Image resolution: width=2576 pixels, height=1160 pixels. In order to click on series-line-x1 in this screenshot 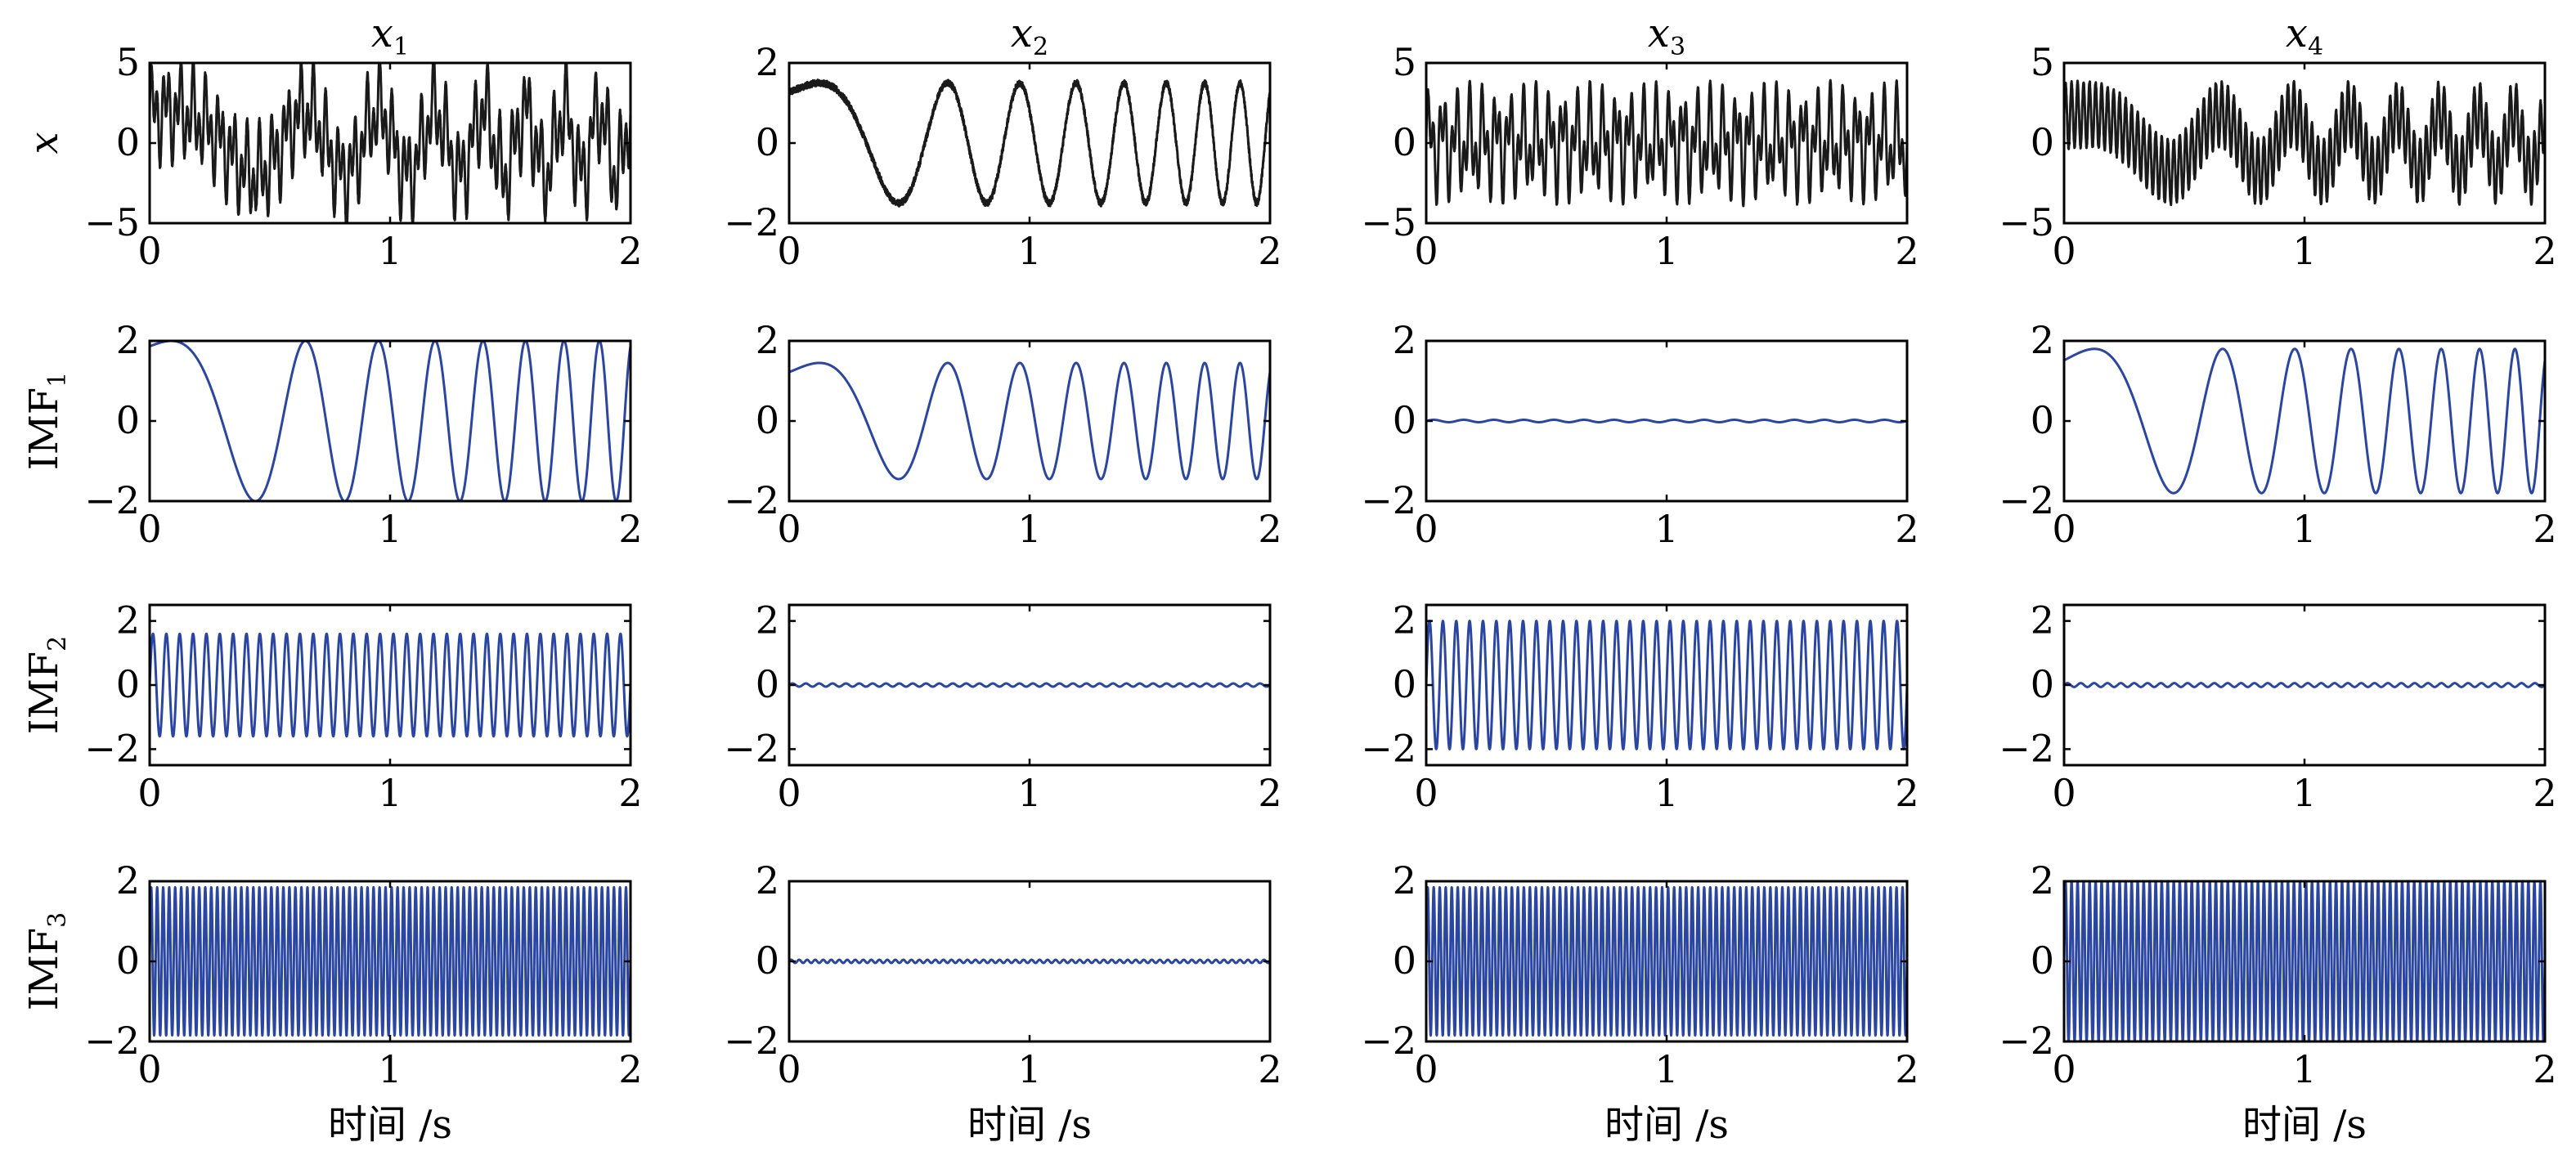, I will do `click(391, 143)`.